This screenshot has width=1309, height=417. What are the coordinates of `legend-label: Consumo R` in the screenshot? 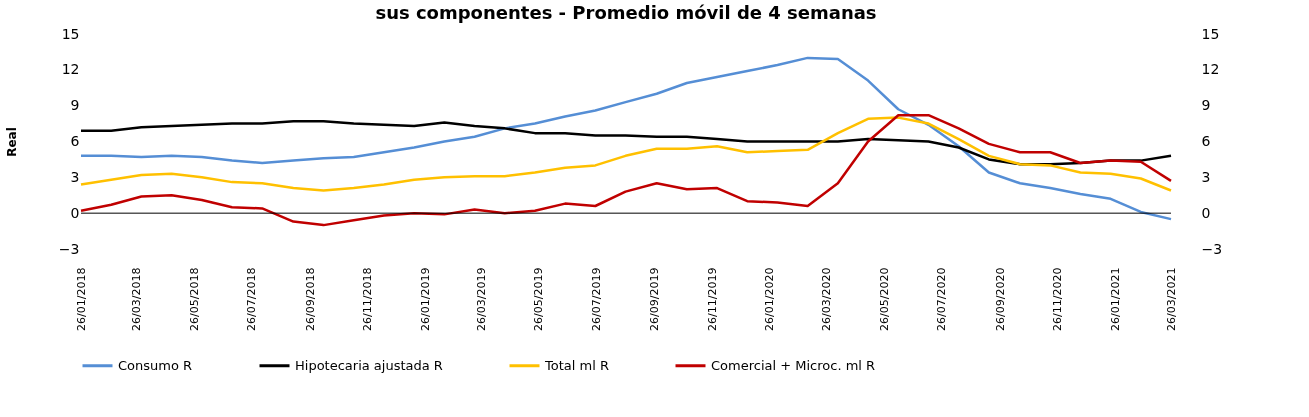 It's located at (155, 365).